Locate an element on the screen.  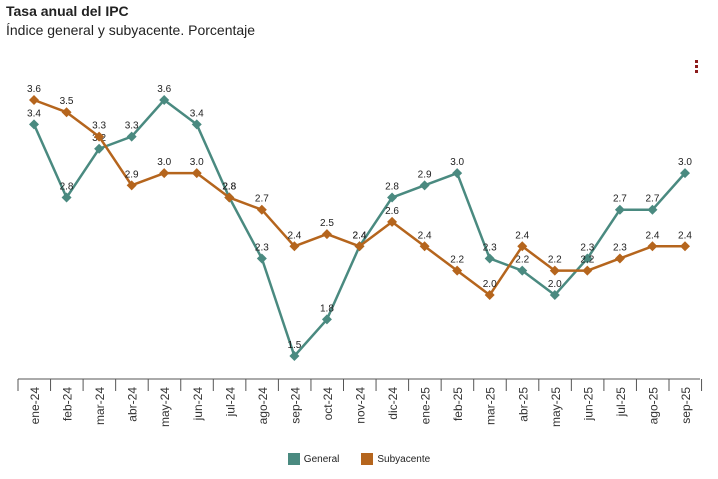
x-tick-label: mar-24 is located at coordinates (100, 406).